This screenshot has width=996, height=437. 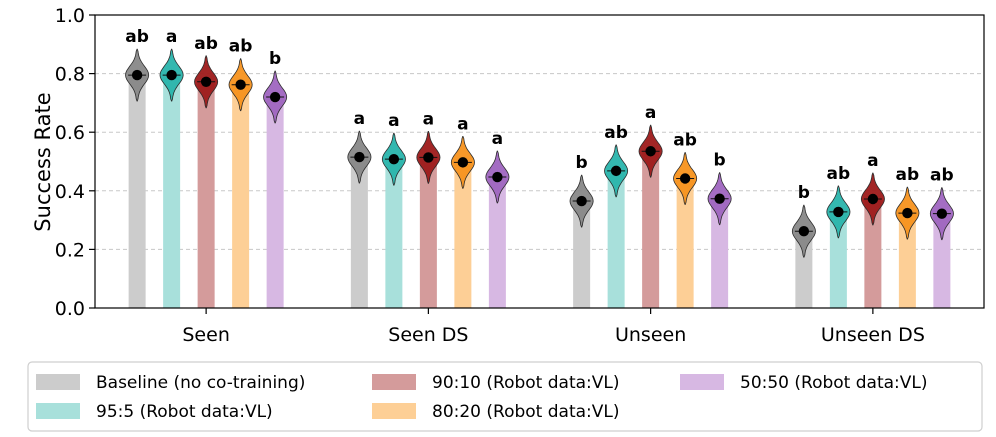 I want to click on x-tick-label: Seen, so click(x=205, y=335).